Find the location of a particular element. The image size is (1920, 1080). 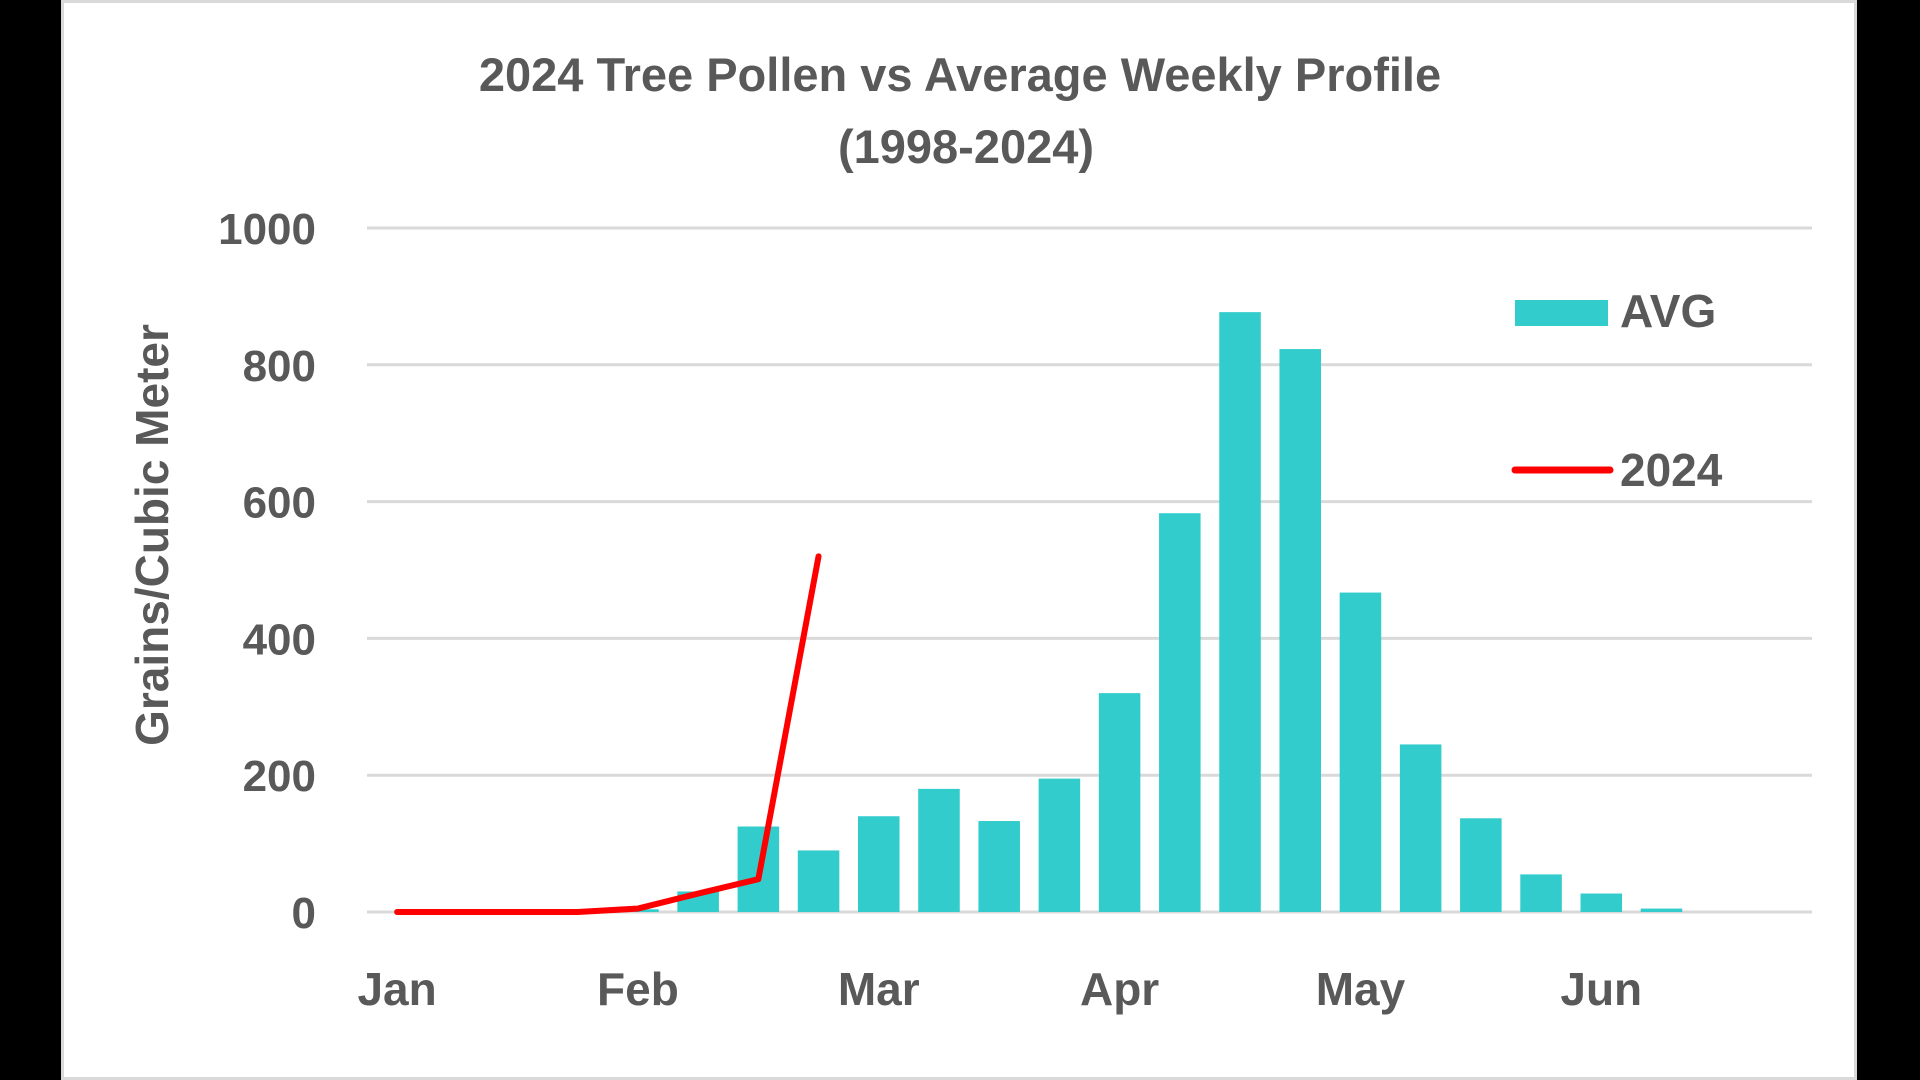

legend: AVG 2024 is located at coordinates (1617, 390).